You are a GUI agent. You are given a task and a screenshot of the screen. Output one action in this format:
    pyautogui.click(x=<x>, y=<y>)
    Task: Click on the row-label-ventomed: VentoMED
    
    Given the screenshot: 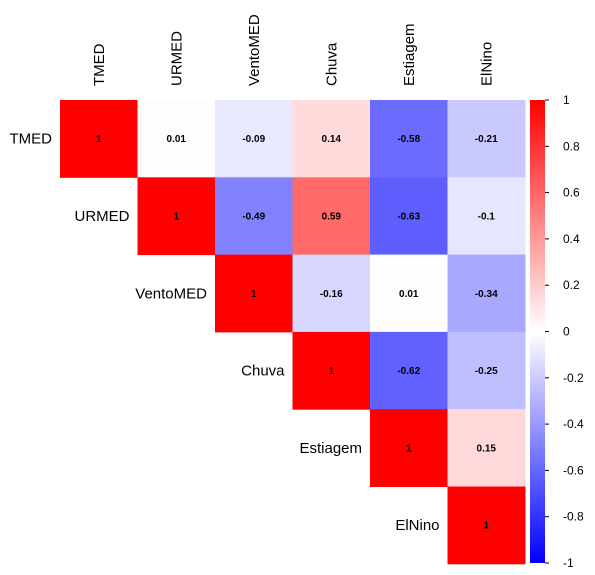 What is the action you would take?
    pyautogui.click(x=171, y=293)
    